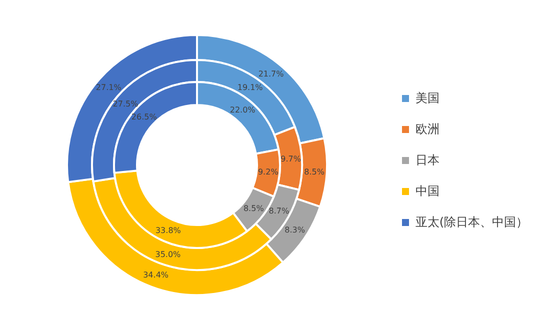 The height and width of the screenshot is (323, 554). I want to click on legend-label: 美国, so click(427, 98).